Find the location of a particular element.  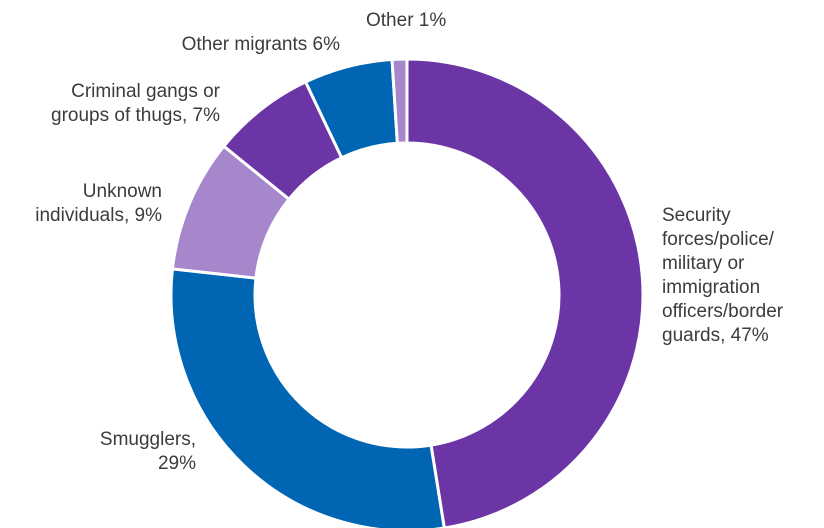

slice-other is located at coordinates (399, 101).